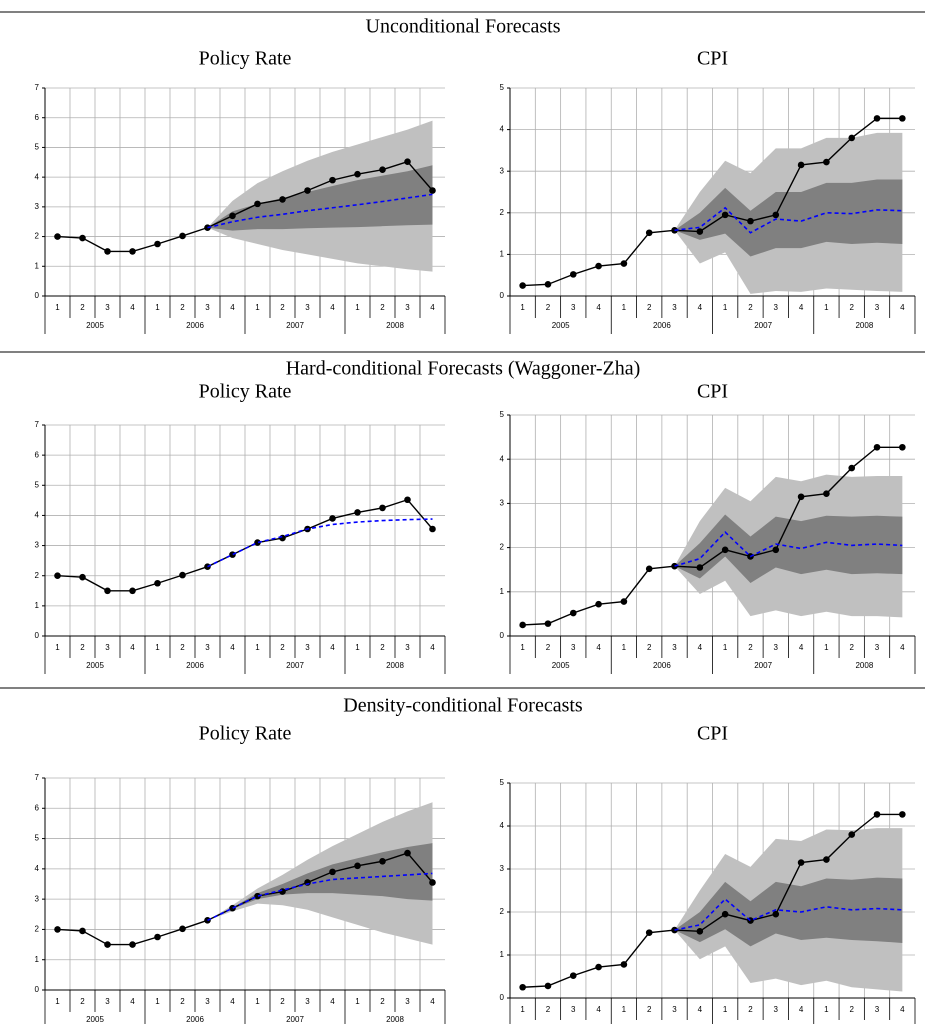 This screenshot has height=1024, width=925. What do you see at coordinates (463, 27) in the screenshot?
I see `section-title: Unconditional Forecasts` at bounding box center [463, 27].